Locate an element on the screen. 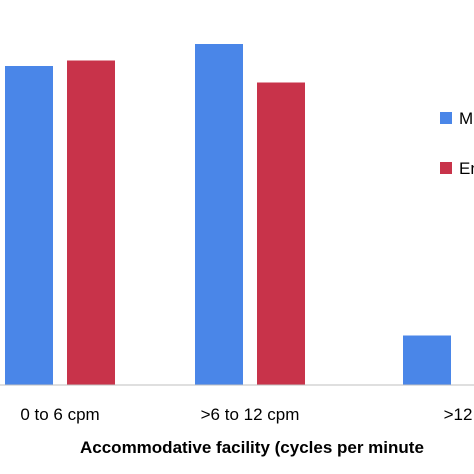  bar-series1-cat2 is located at coordinates (219, 214).